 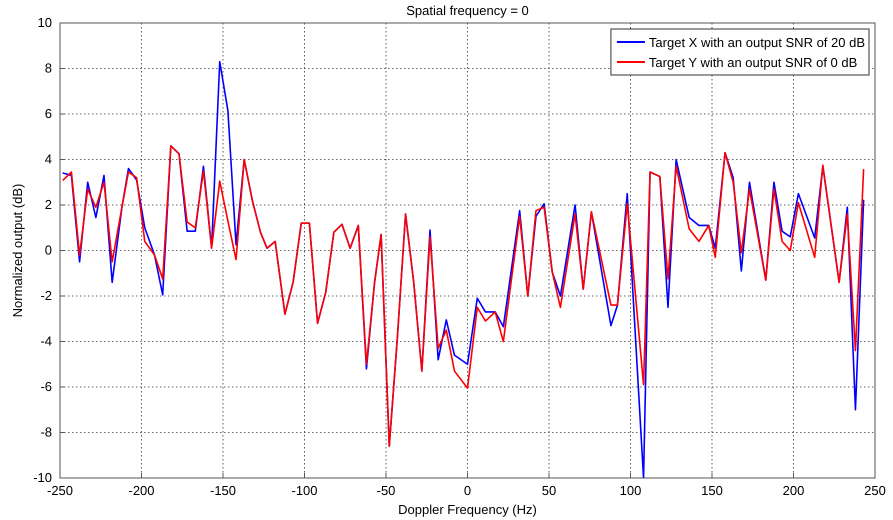 I want to click on x-tick-label: 50, so click(x=549, y=490).